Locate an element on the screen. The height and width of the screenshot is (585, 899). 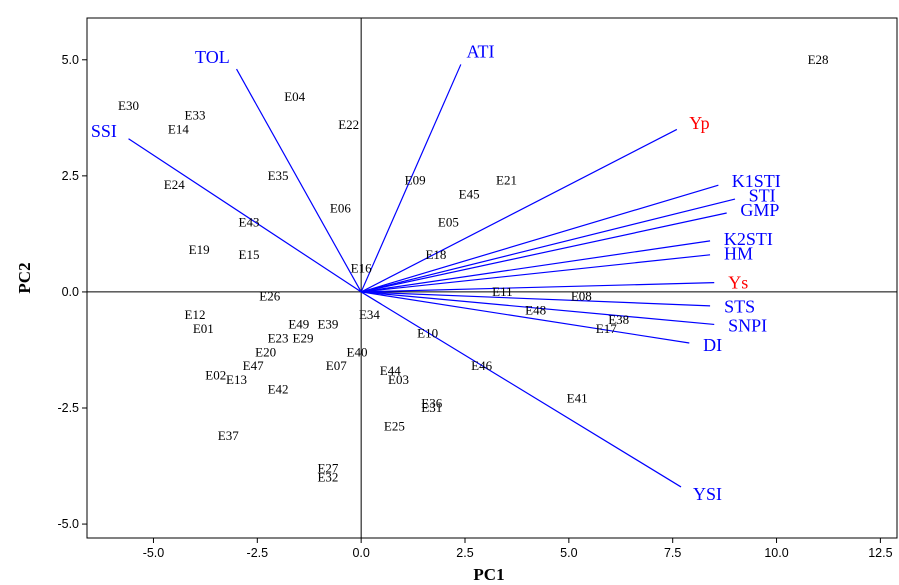
observation-label: E10 is located at coordinates (427, 333).